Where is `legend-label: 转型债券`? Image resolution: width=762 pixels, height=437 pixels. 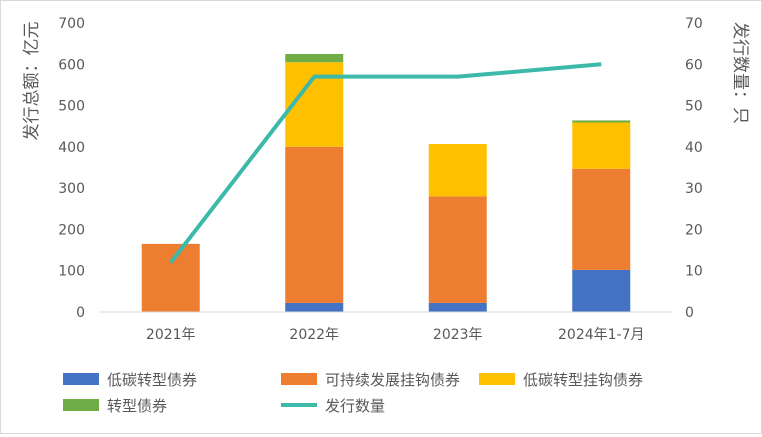 legend-label: 转型债券 is located at coordinates (137, 406).